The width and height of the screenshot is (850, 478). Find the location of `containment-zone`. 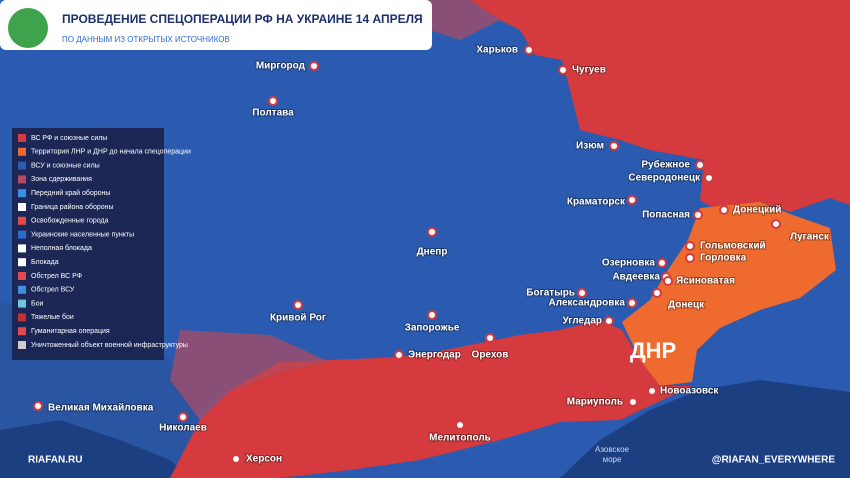

containment-zone is located at coordinates (250, 375).